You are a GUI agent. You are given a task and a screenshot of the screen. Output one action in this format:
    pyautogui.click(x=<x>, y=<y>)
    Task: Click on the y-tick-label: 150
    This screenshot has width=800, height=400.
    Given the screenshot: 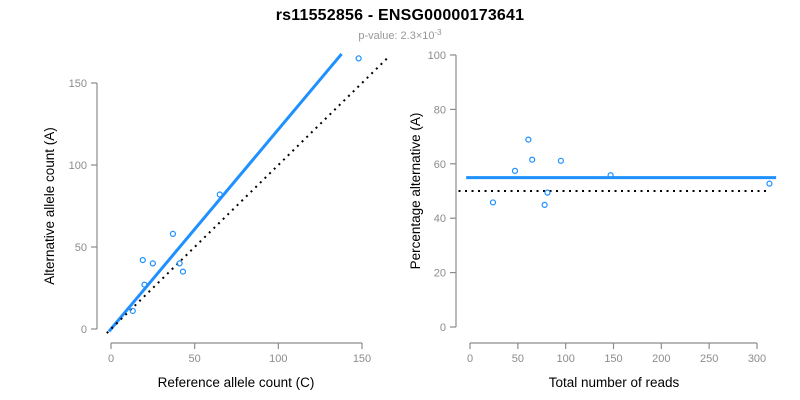 What is the action you would take?
    pyautogui.click(x=78, y=84)
    